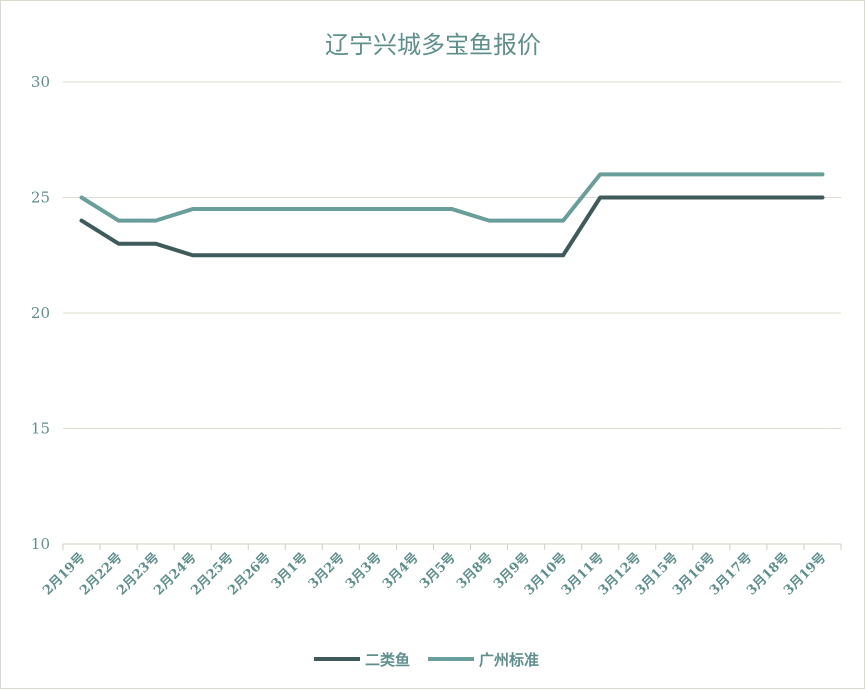  I want to click on x-tick-label: 3月8号, so click(475, 571).